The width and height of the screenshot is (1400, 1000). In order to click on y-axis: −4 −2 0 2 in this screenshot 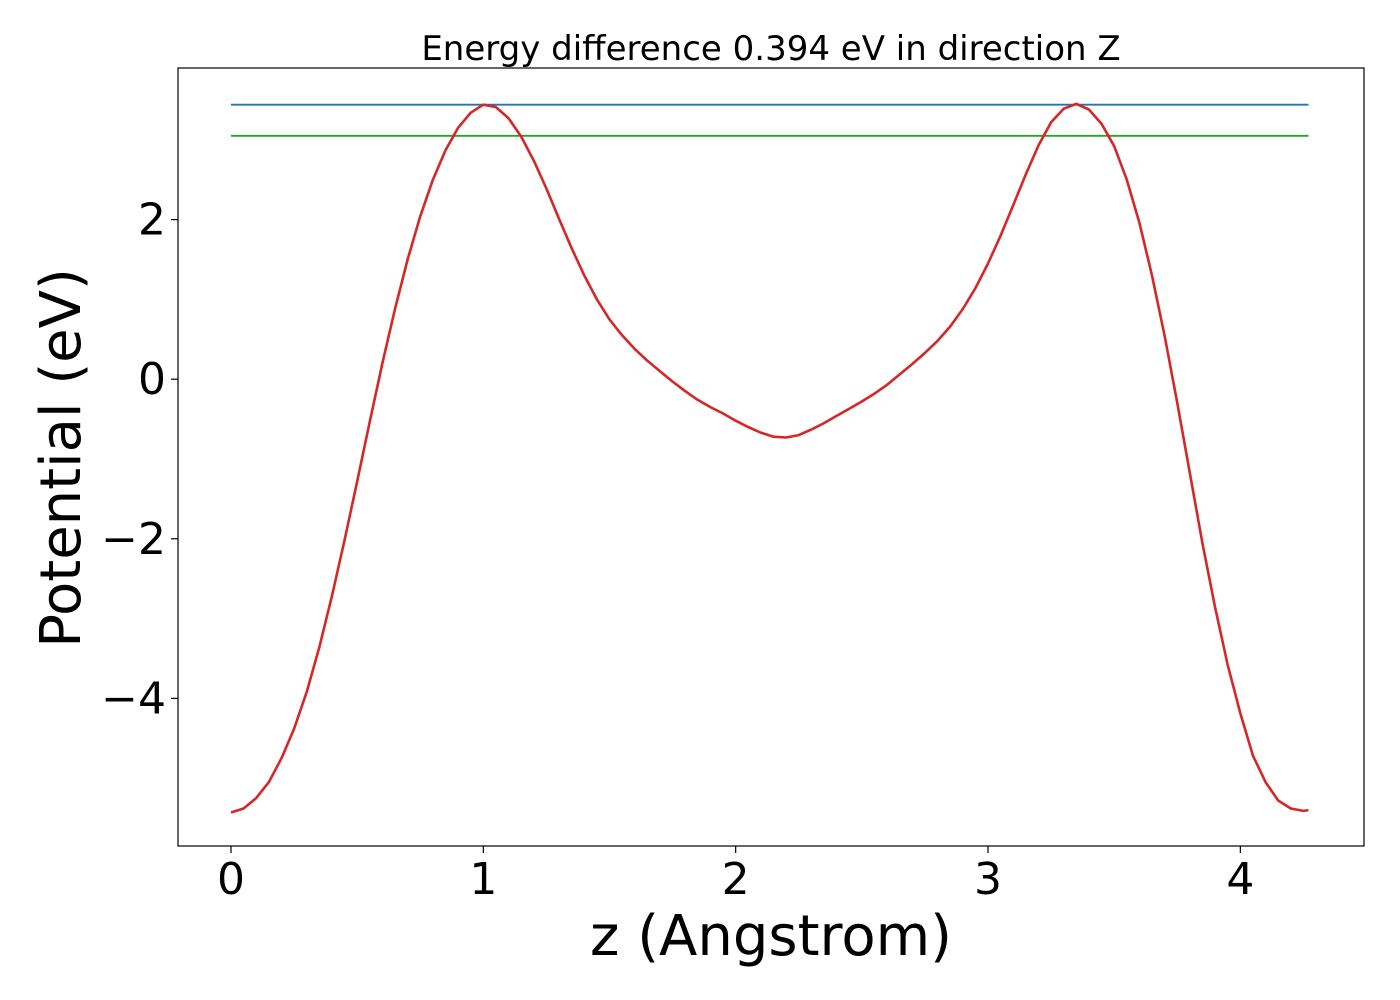, I will do `click(139, 459)`.